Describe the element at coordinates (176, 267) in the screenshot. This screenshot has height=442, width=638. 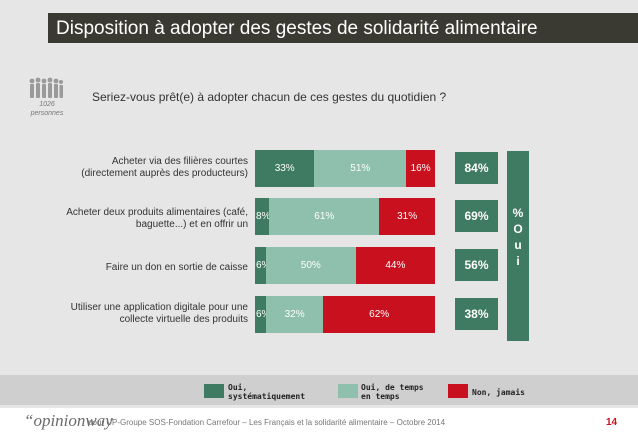
I see `category-label: Faire un don en sortie de caisse` at that location.